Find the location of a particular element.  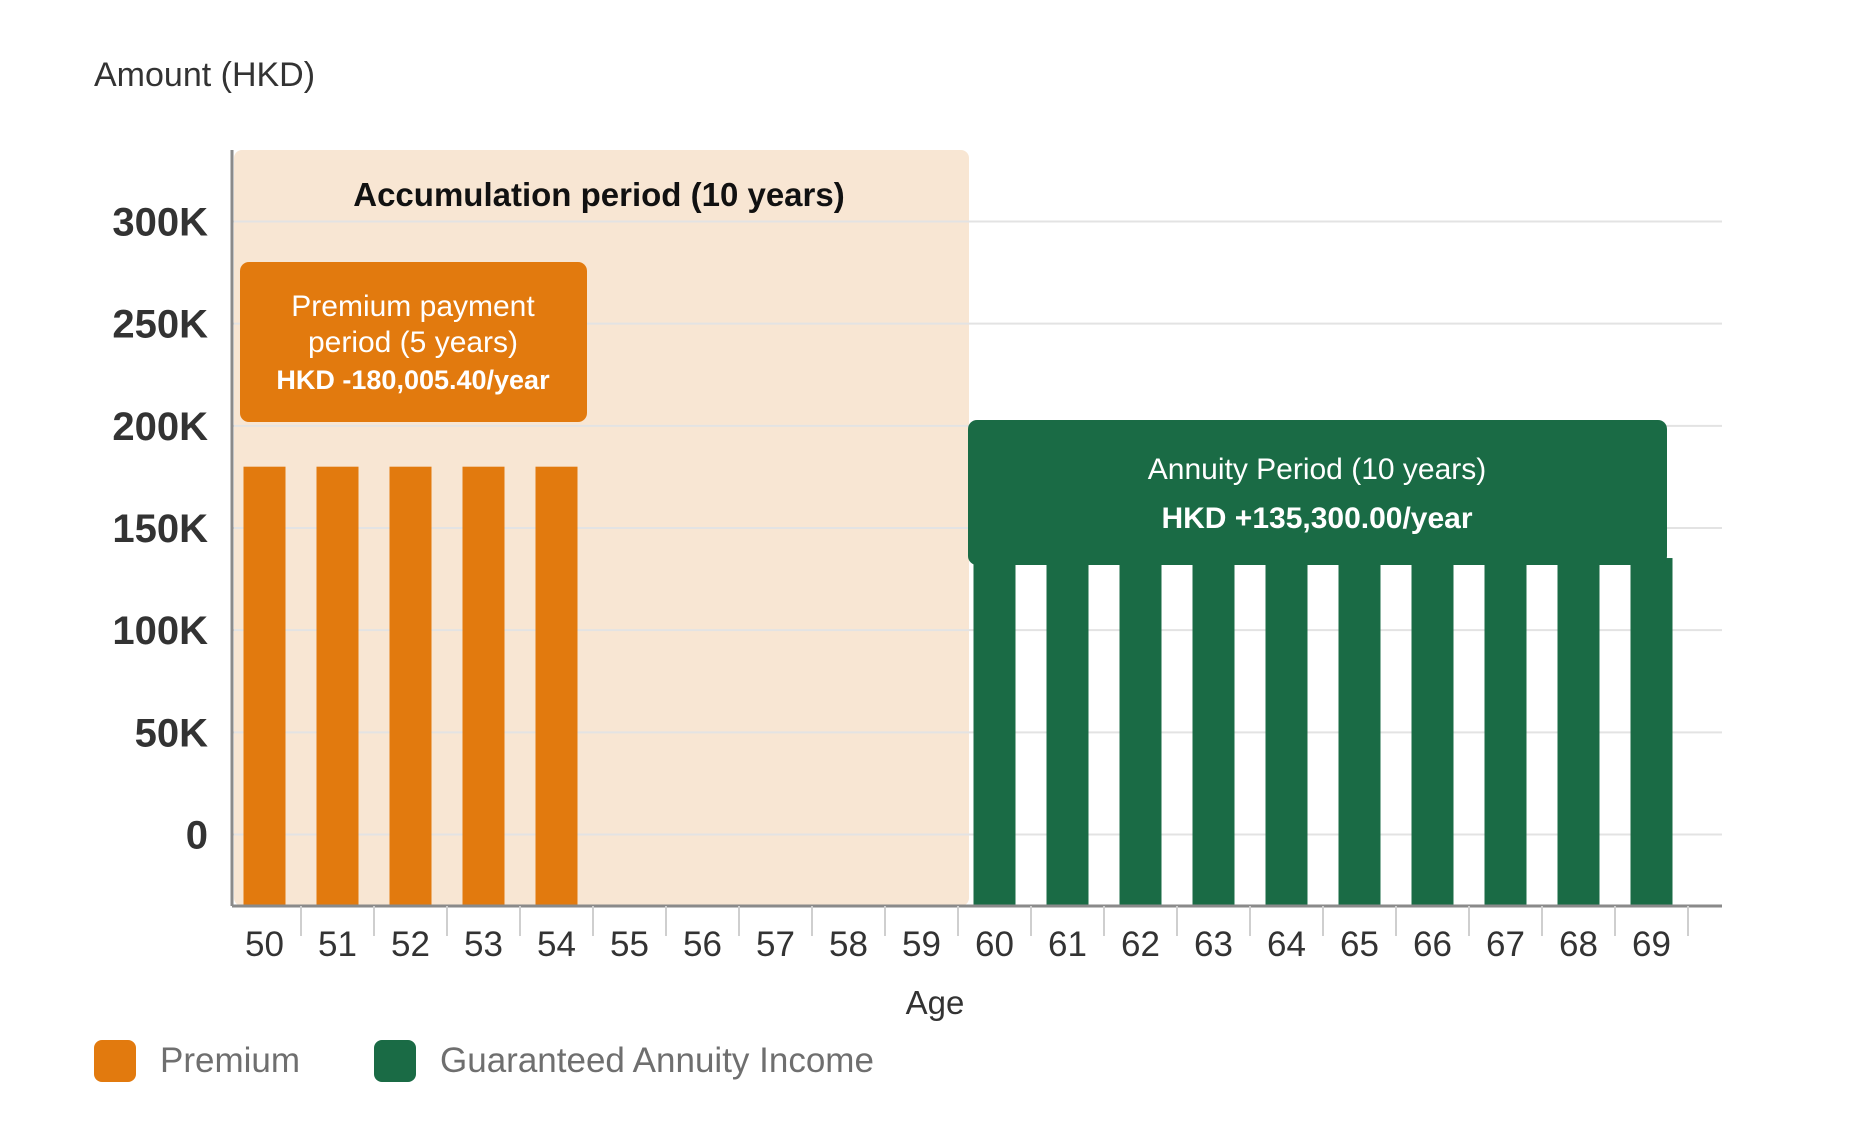

legend-label-annuity: Guaranteed Annuity Income is located at coordinates (657, 1060).